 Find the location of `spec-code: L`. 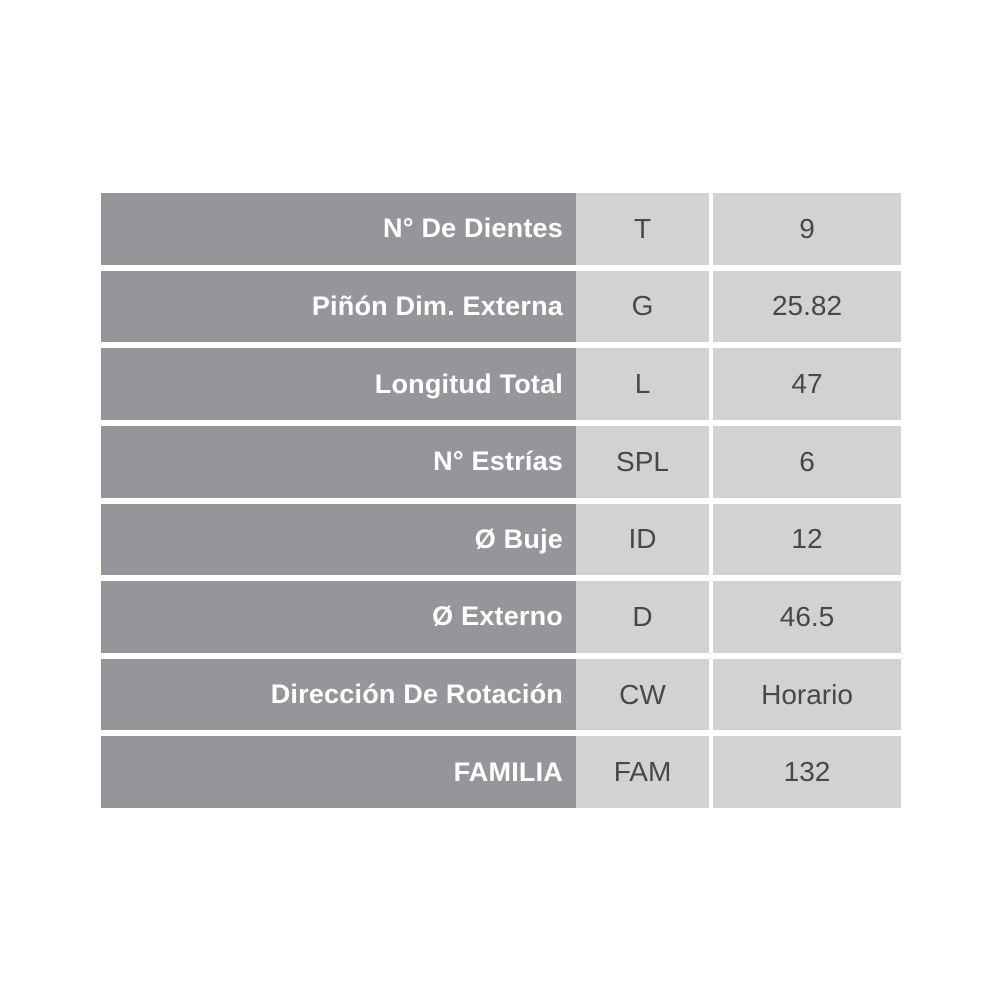

spec-code: L is located at coordinates (642, 384).